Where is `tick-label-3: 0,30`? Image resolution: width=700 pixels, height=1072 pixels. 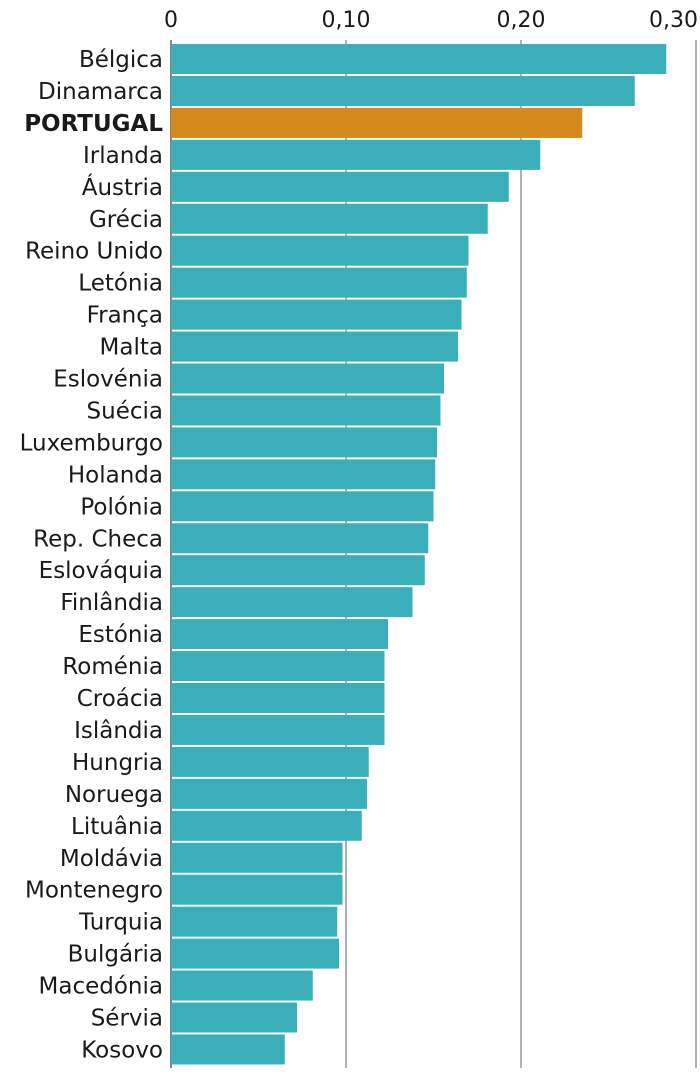
tick-label-3: 0,30 is located at coordinates (673, 20).